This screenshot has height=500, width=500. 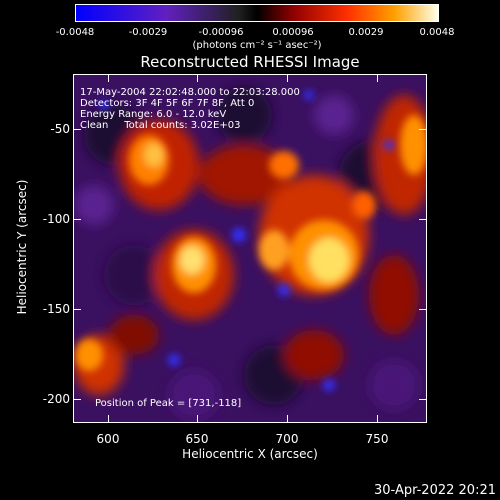 What do you see at coordinates (377, 439) in the screenshot?
I see `x-tick-label: 750` at bounding box center [377, 439].